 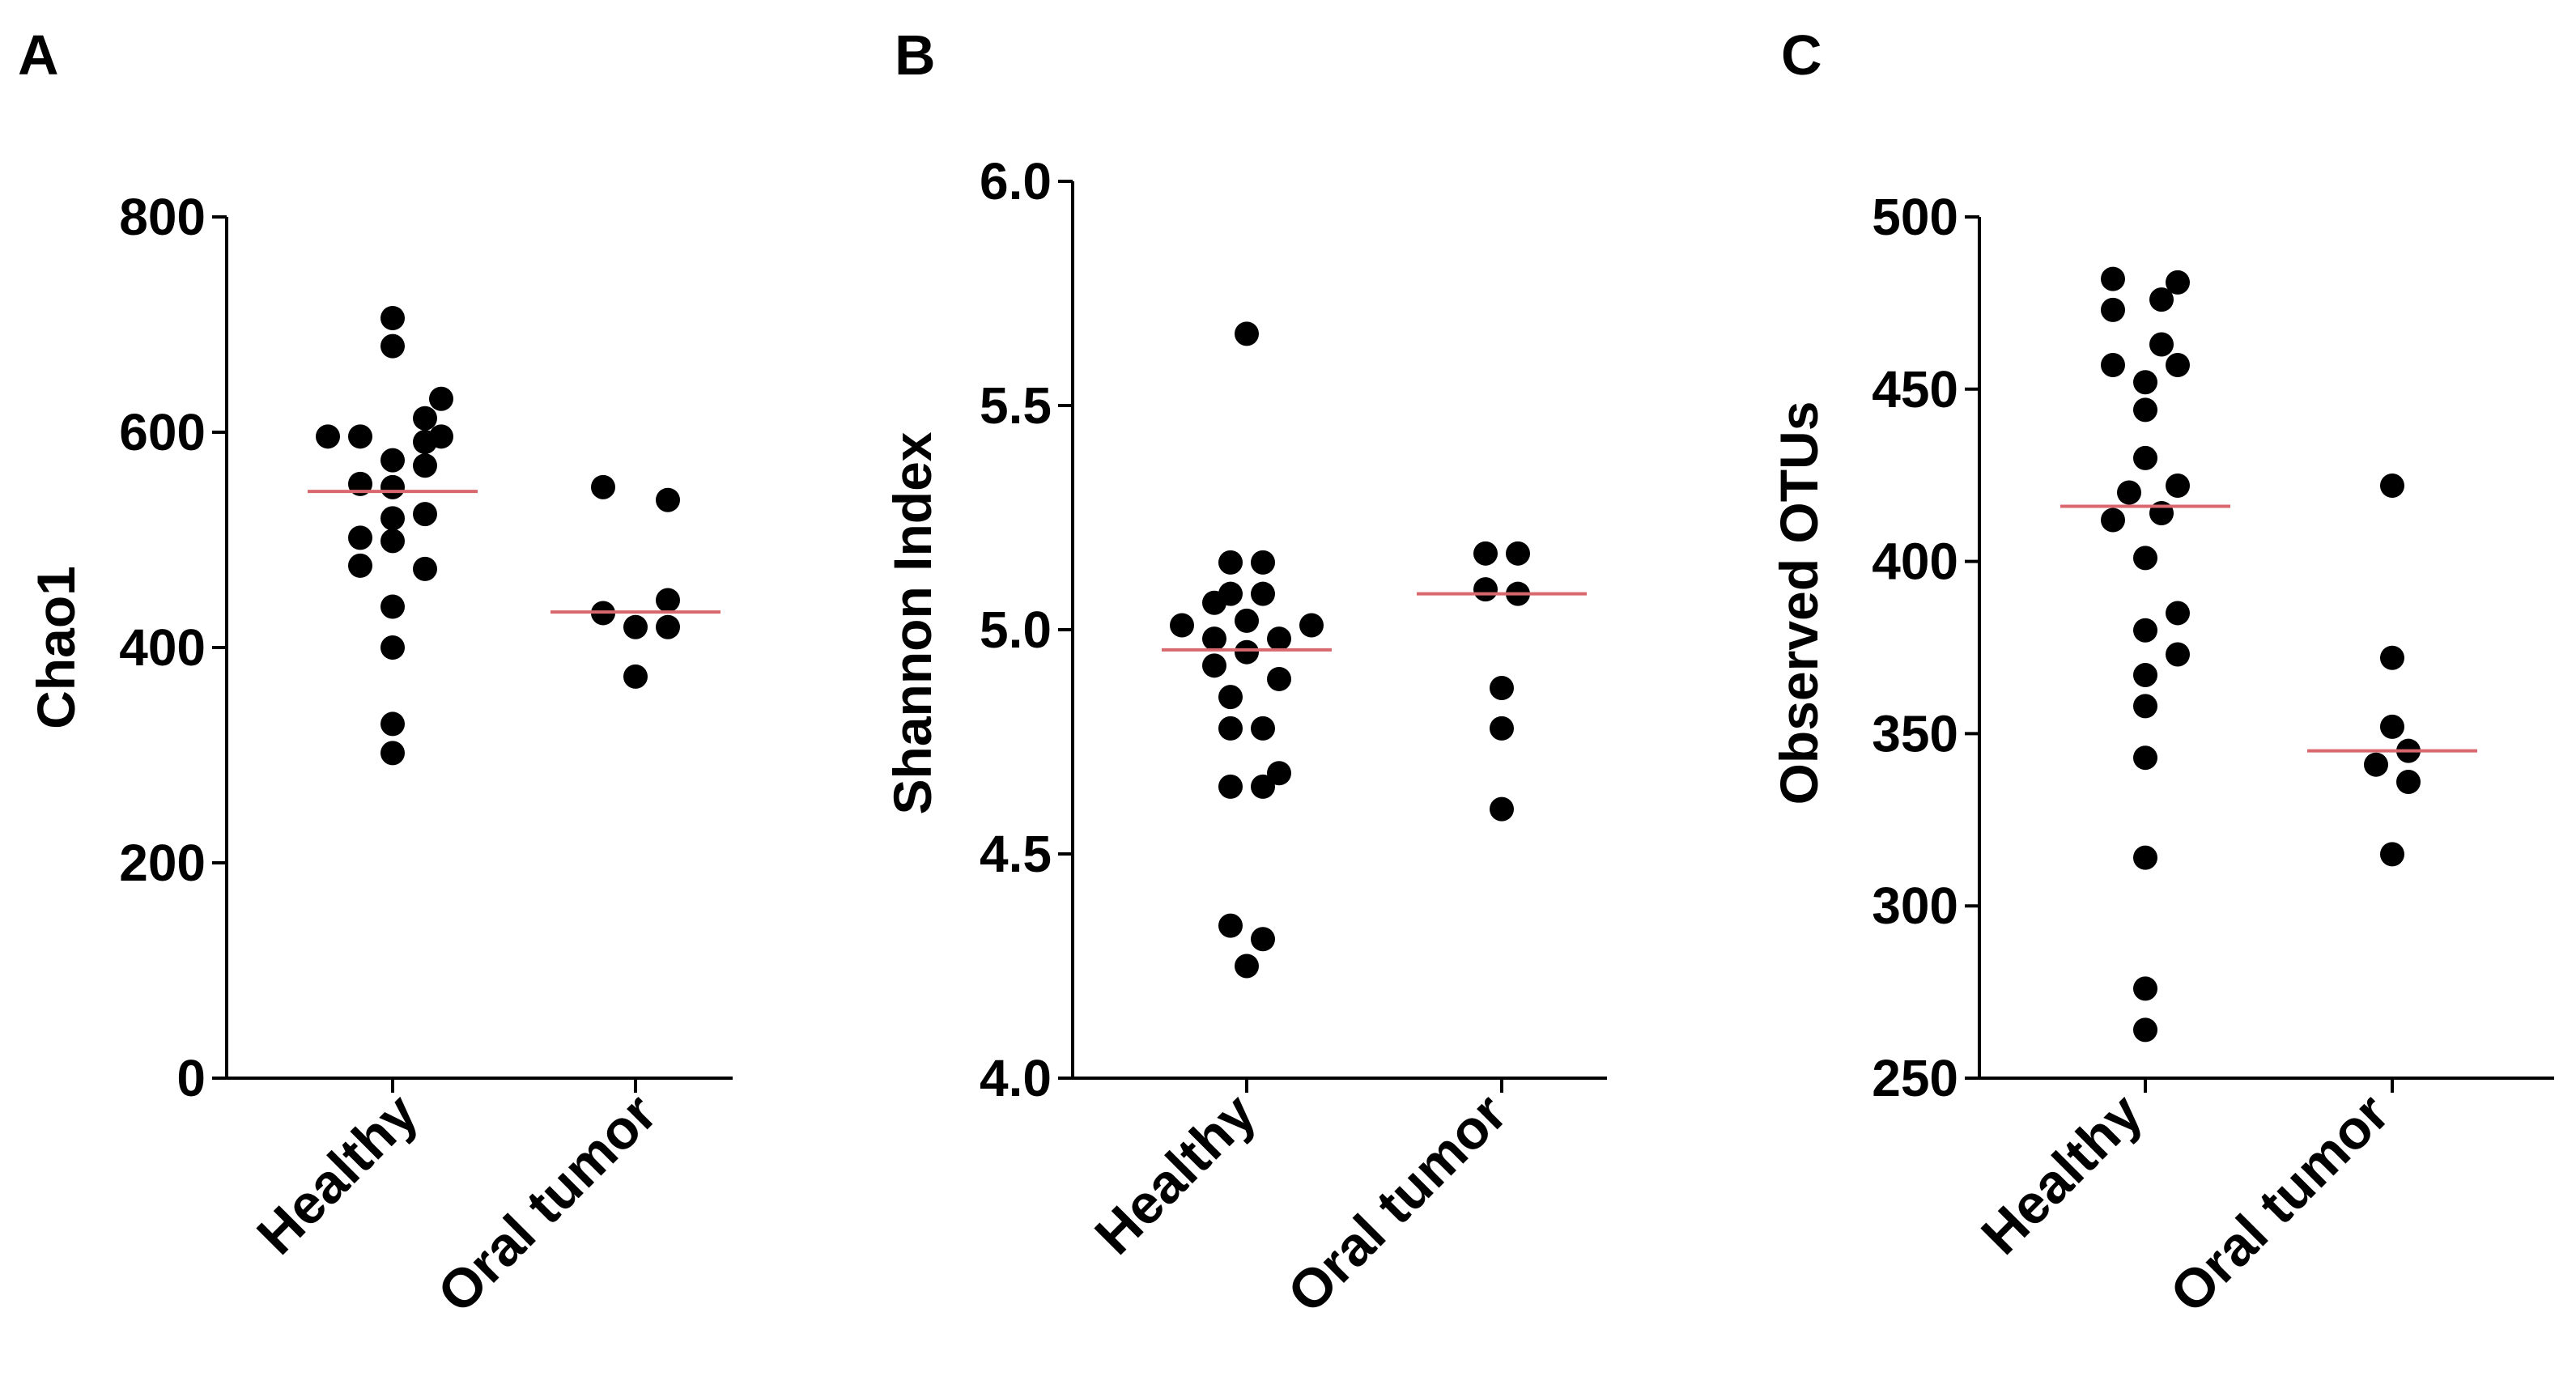 What do you see at coordinates (1016, 406) in the screenshot?
I see `y-tick-label: 5.5` at bounding box center [1016, 406].